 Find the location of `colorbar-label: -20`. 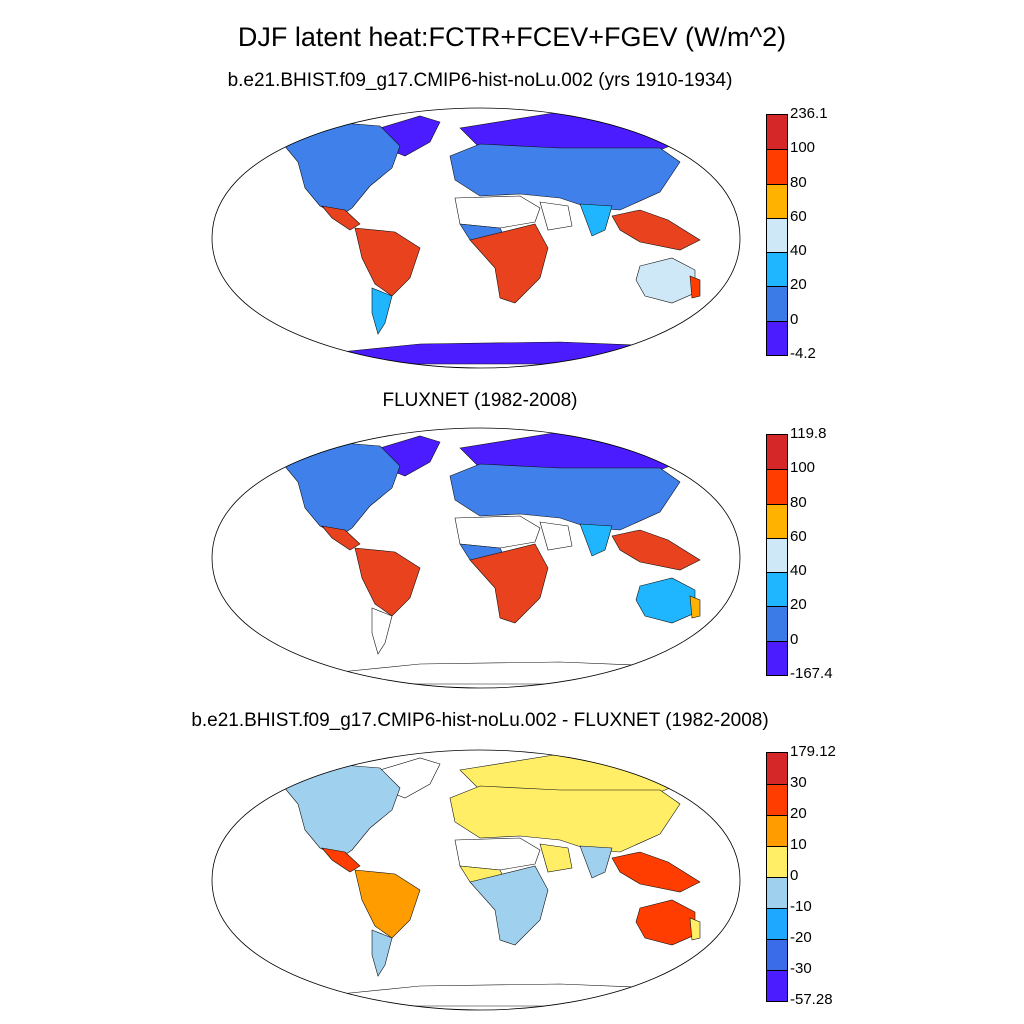

colorbar-label: -20 is located at coordinates (801, 937).